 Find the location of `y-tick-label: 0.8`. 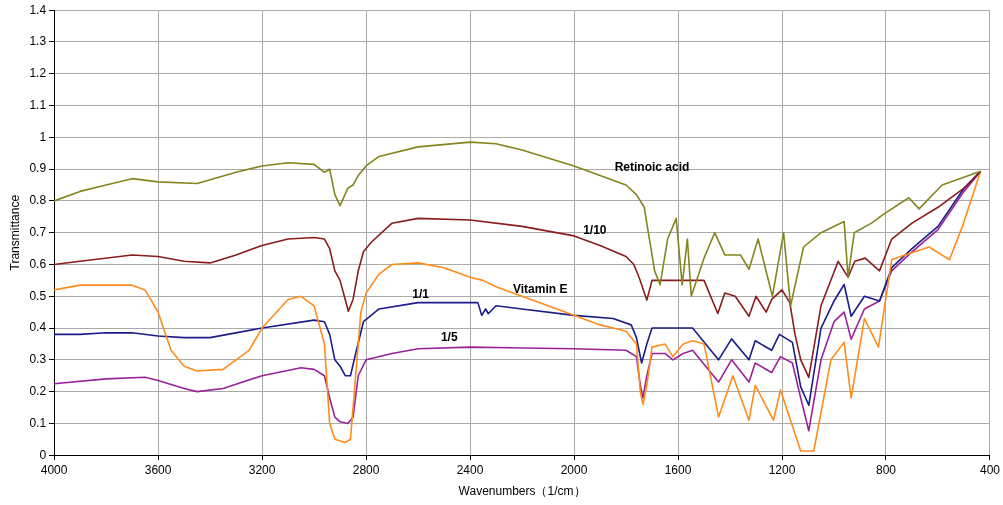

y-tick-label: 0.8 is located at coordinates (38, 200).